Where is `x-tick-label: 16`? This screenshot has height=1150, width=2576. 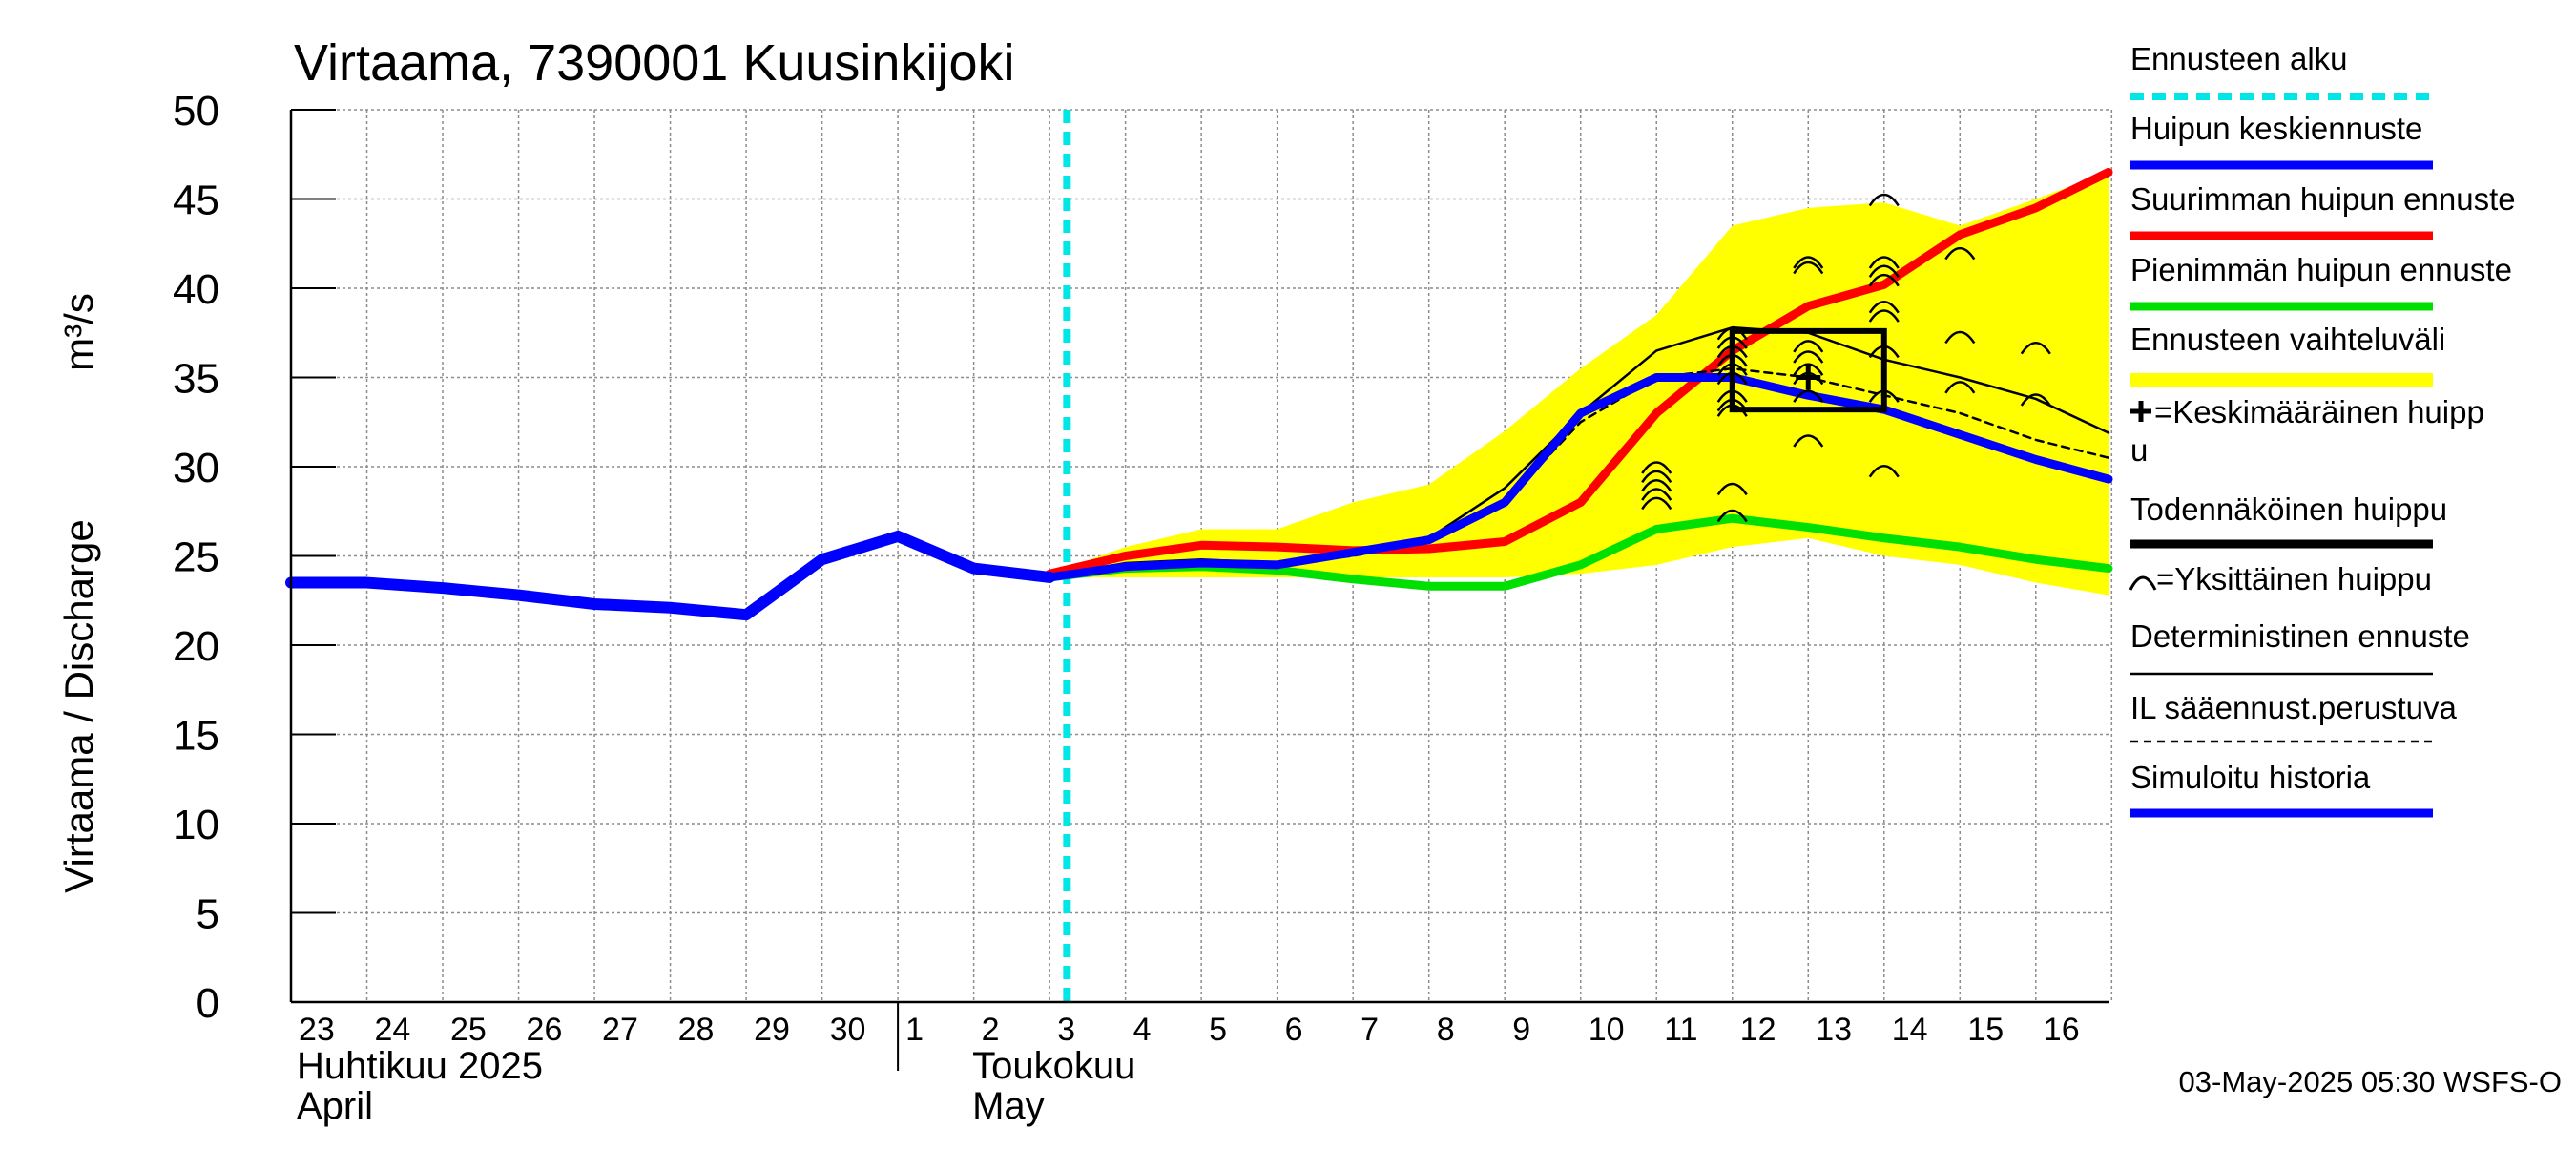
x-tick-label: 16 is located at coordinates (2062, 1030).